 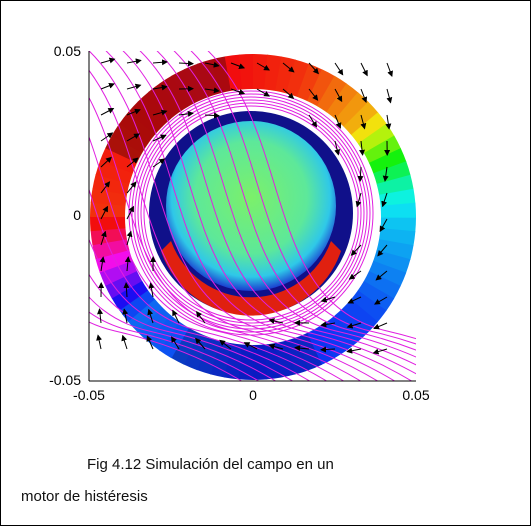 What do you see at coordinates (253, 395) in the screenshot?
I see `x-tick-label: 0` at bounding box center [253, 395].